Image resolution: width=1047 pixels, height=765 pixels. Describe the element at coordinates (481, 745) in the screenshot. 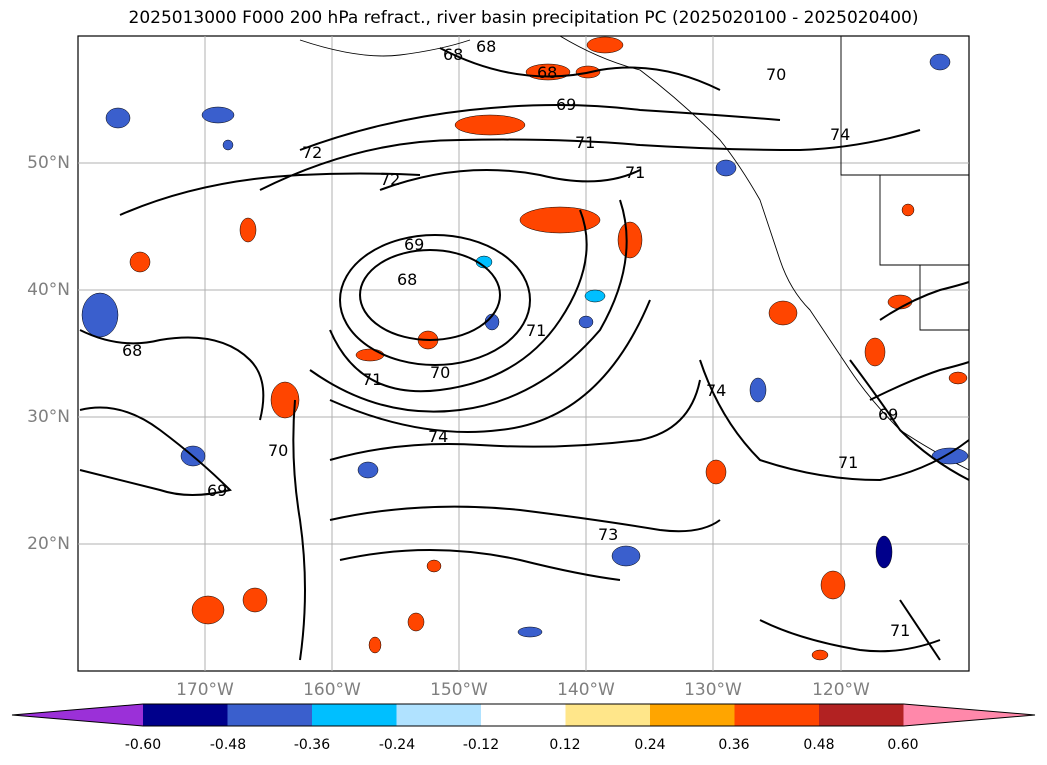

I see `colorbar-tick: -0.12` at that location.